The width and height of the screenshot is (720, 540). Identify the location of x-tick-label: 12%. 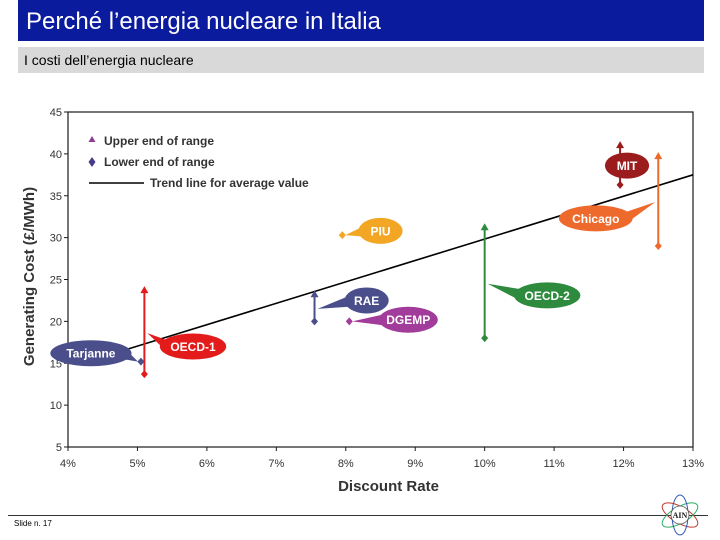
(624, 464).